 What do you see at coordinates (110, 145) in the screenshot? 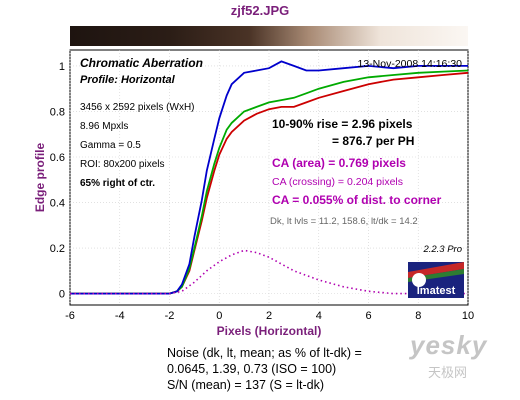
I see `info-line: Gamma = 0.5` at bounding box center [110, 145].